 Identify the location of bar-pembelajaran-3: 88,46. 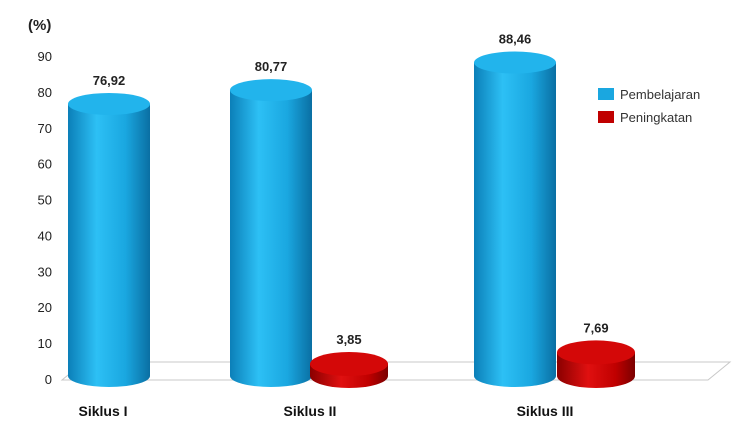
(515, 210).